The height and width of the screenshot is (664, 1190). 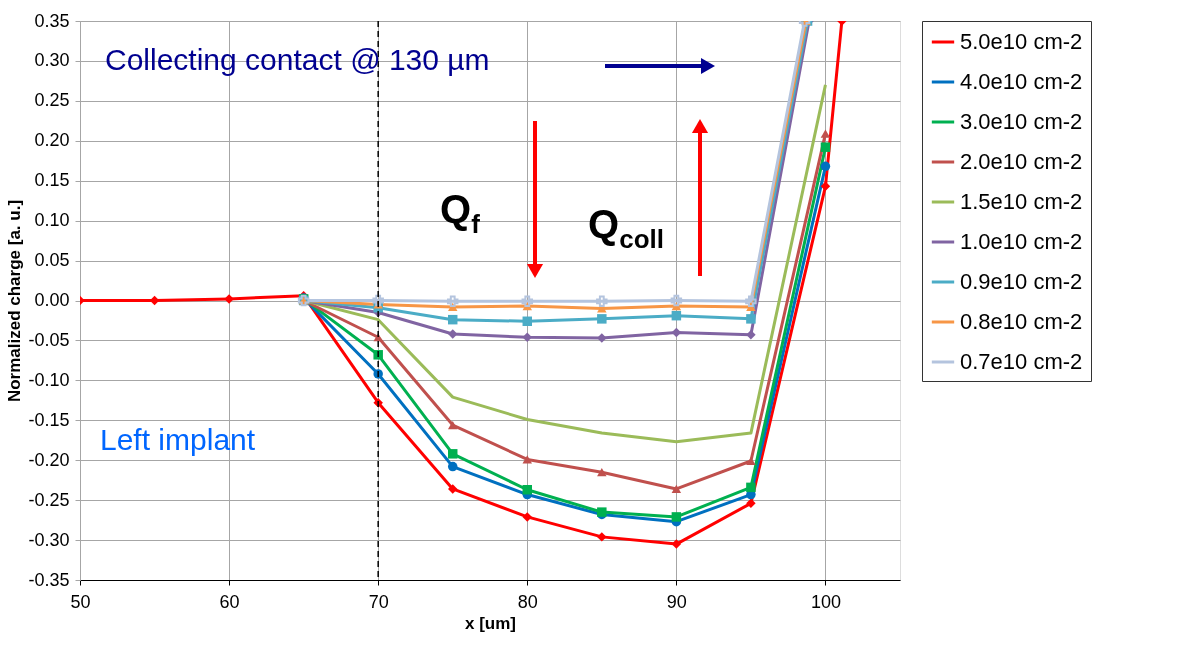 What do you see at coordinates (229, 601) in the screenshot?
I see `x-tick-label: 60` at bounding box center [229, 601].